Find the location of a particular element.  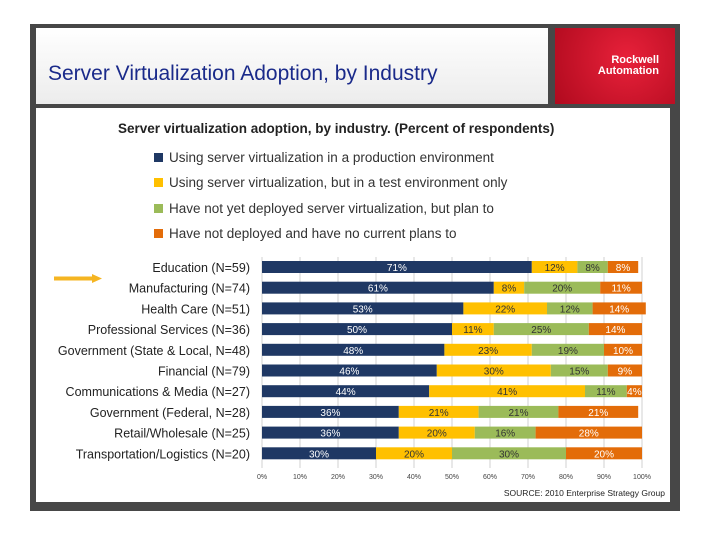

data-label: 28% is located at coordinates (589, 434).